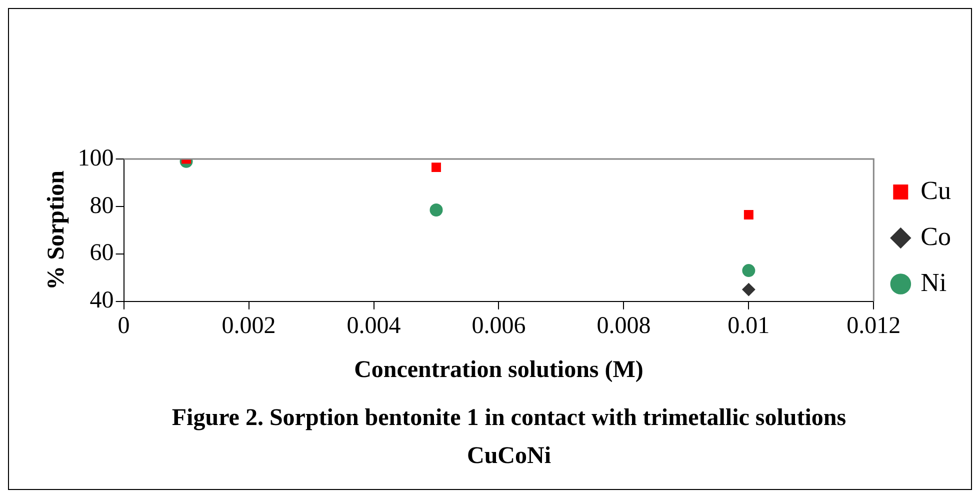  I want to click on y-tick-label: 60, so click(102, 253).